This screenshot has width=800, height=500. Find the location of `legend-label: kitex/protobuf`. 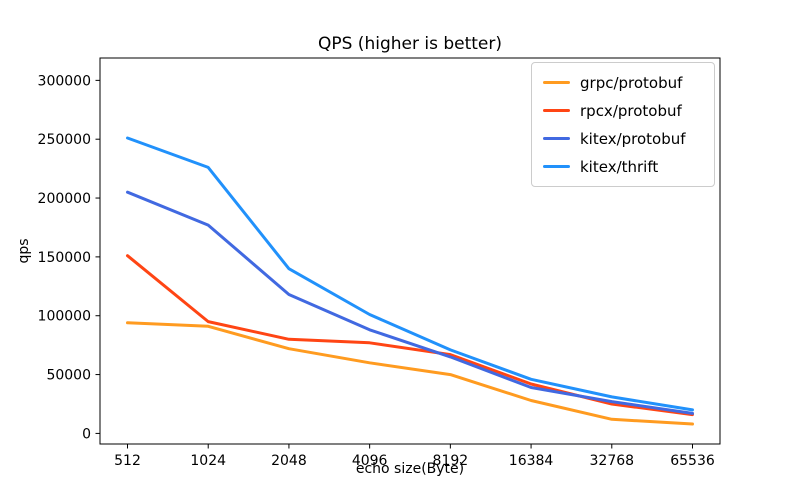

legend-label: kitex/protobuf is located at coordinates (633, 138).